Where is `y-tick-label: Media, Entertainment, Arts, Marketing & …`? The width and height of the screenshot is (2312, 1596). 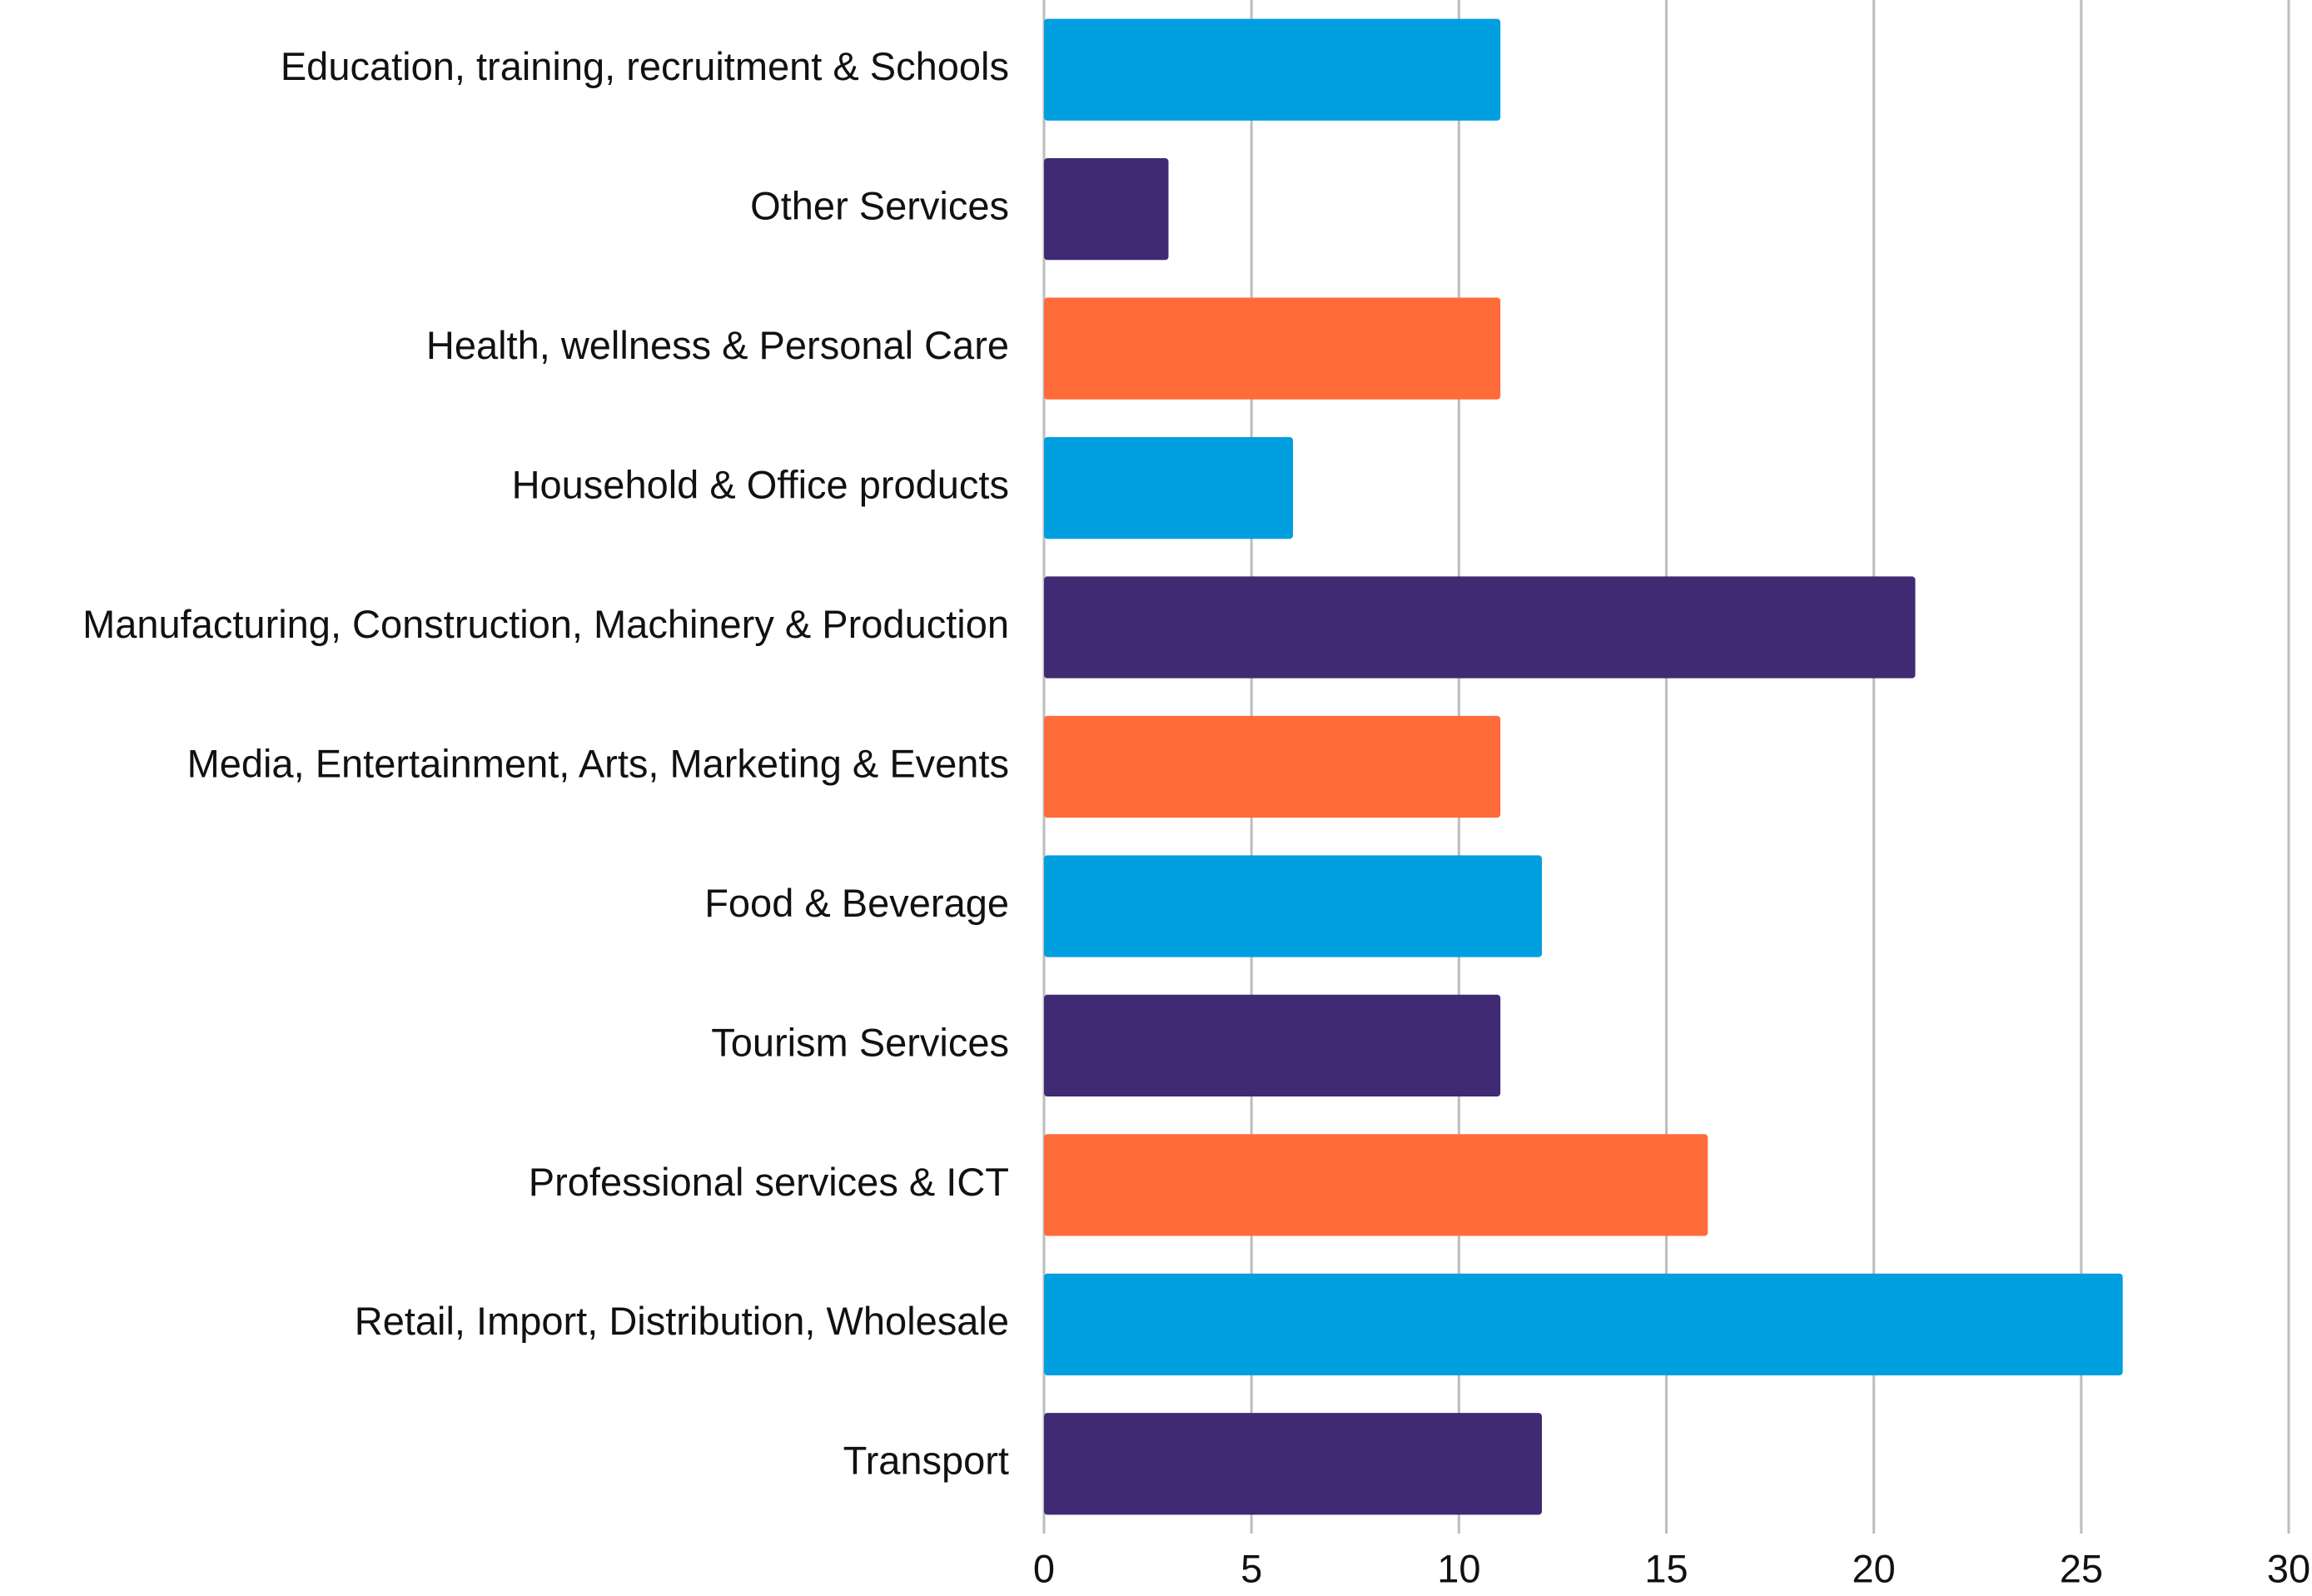 y-tick-label: Media, Entertainment, Arts, Marketing & … is located at coordinates (598, 763).